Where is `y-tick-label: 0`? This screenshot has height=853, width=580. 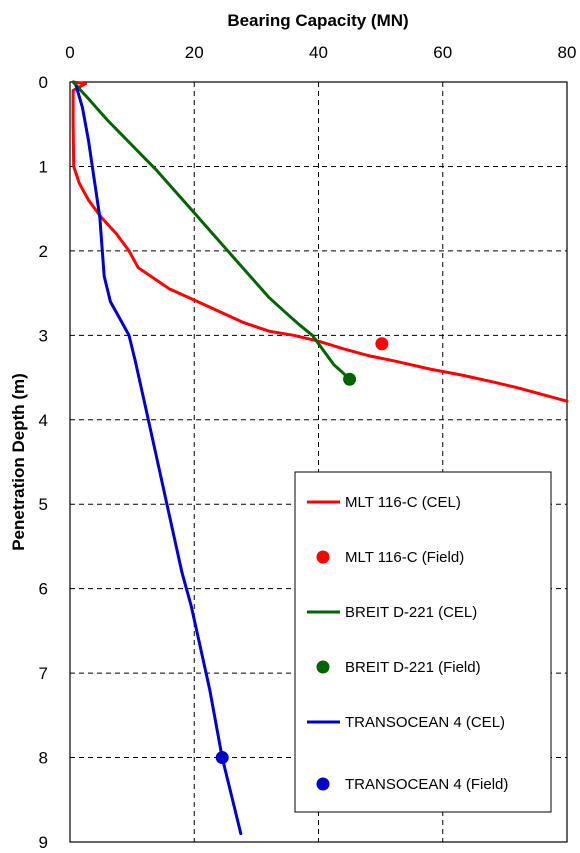
y-tick-label: 0 is located at coordinates (43, 82).